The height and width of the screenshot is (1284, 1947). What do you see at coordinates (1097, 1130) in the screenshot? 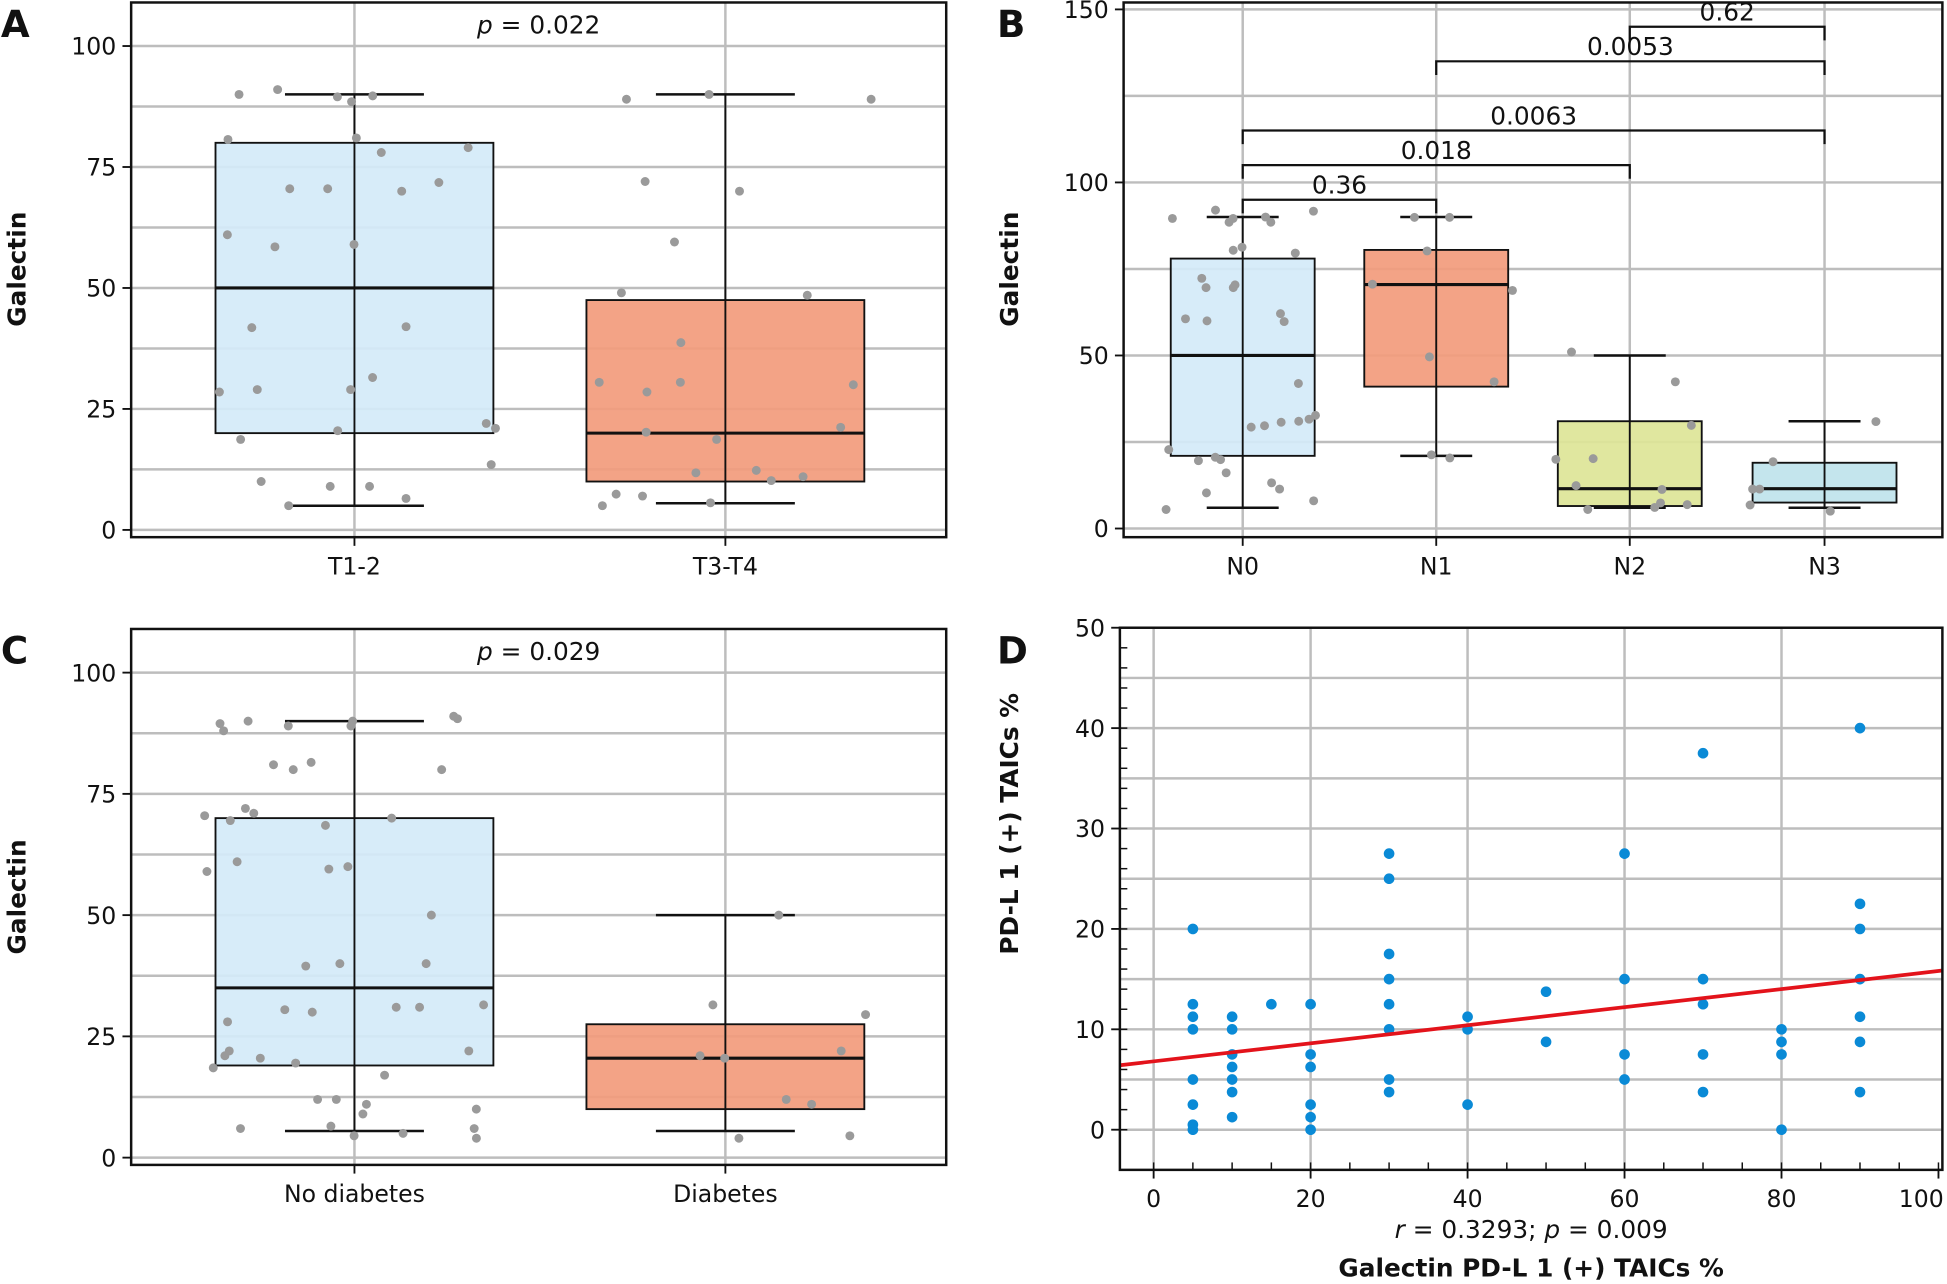
I see `y-tick-label: 0` at bounding box center [1097, 1130].